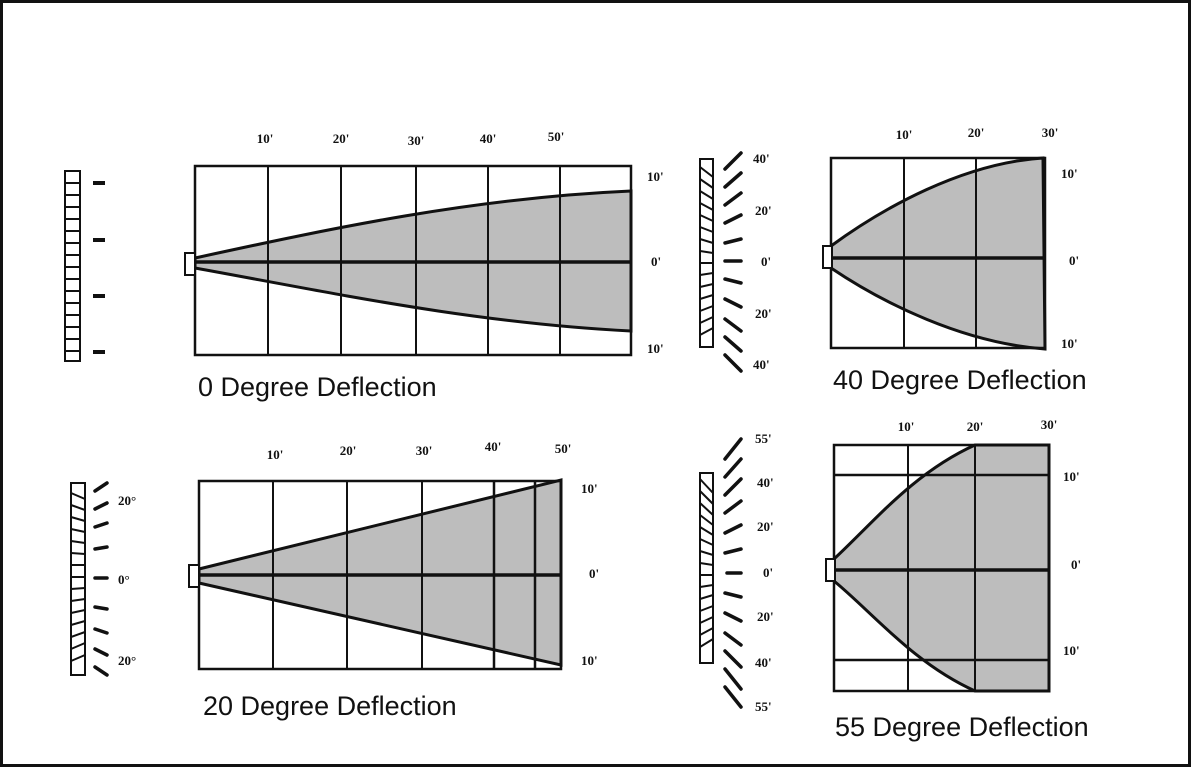 This screenshot has width=1191, height=770. What do you see at coordinates (317, 387) in the screenshot?
I see `panel-caption: 0 Degree Deflection` at bounding box center [317, 387].